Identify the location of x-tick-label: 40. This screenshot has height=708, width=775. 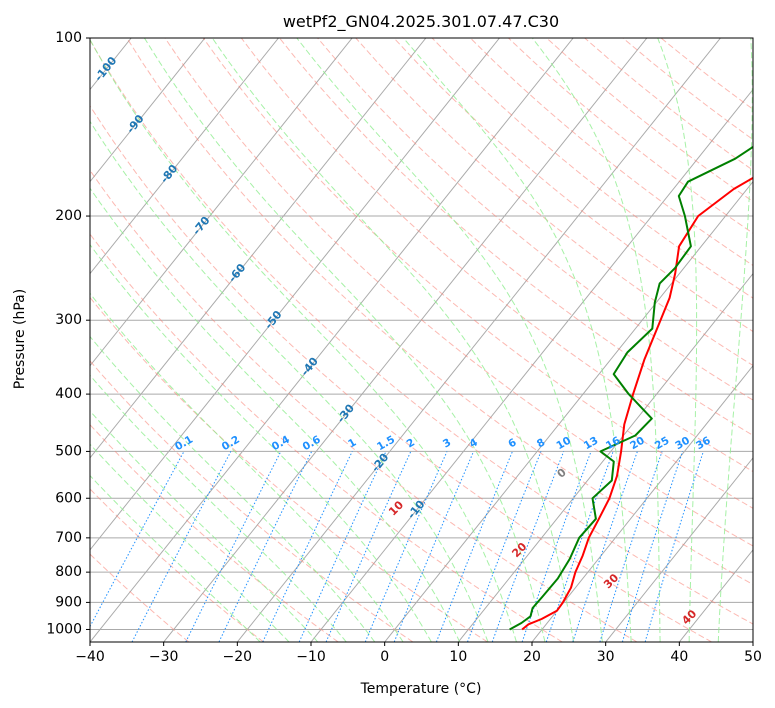
(679, 657).